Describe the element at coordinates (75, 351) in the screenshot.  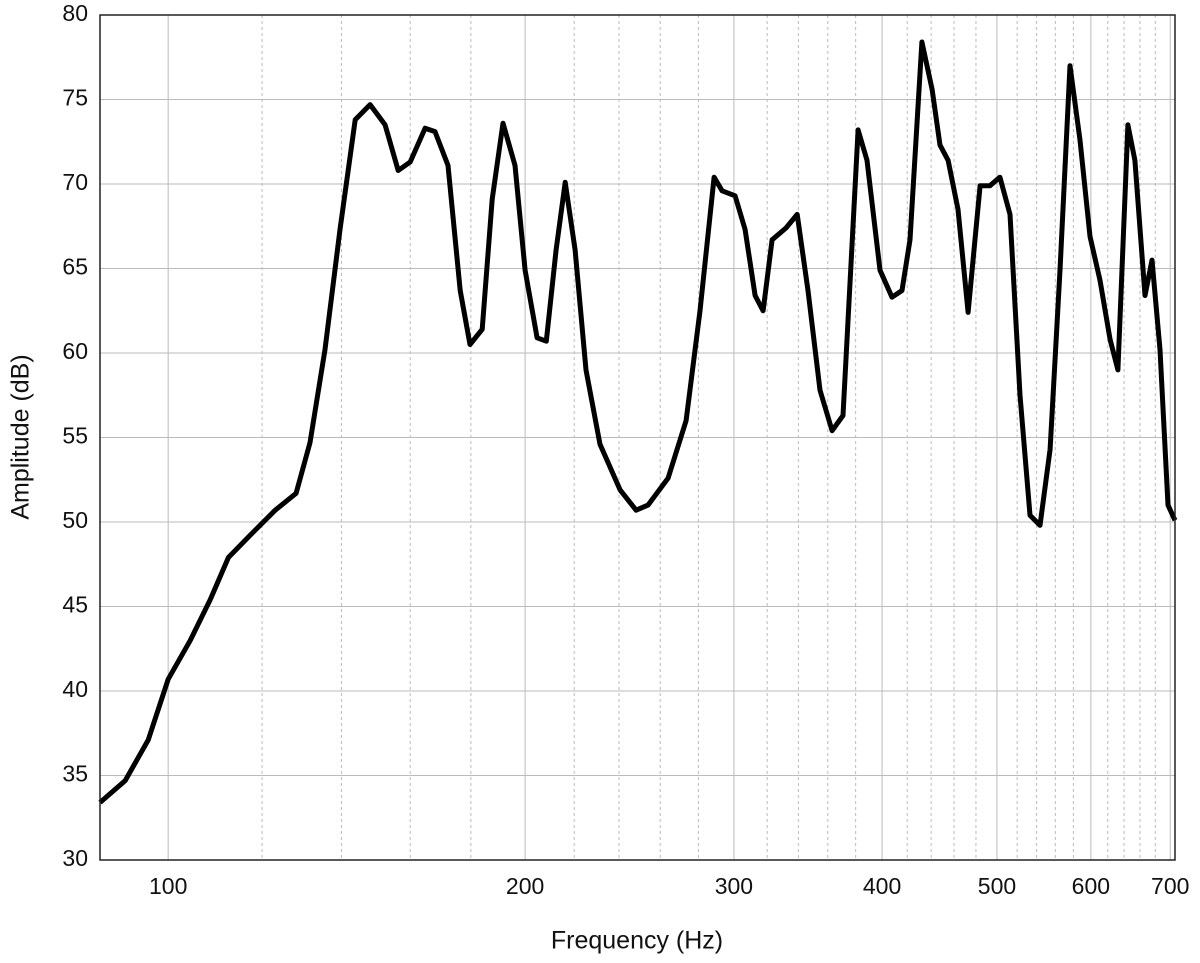
I see `y-tick-label: 60` at that location.